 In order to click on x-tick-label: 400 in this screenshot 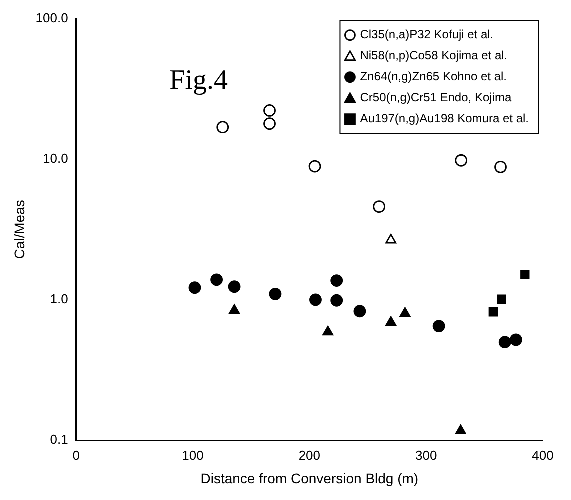, I will do `click(543, 455)`.